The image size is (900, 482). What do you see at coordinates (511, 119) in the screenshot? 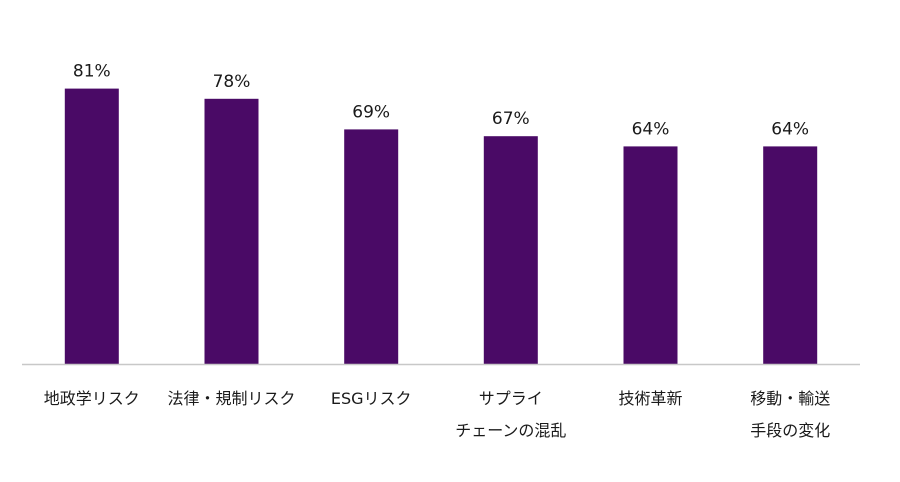
I see `value-label-4: 67%` at bounding box center [511, 119].